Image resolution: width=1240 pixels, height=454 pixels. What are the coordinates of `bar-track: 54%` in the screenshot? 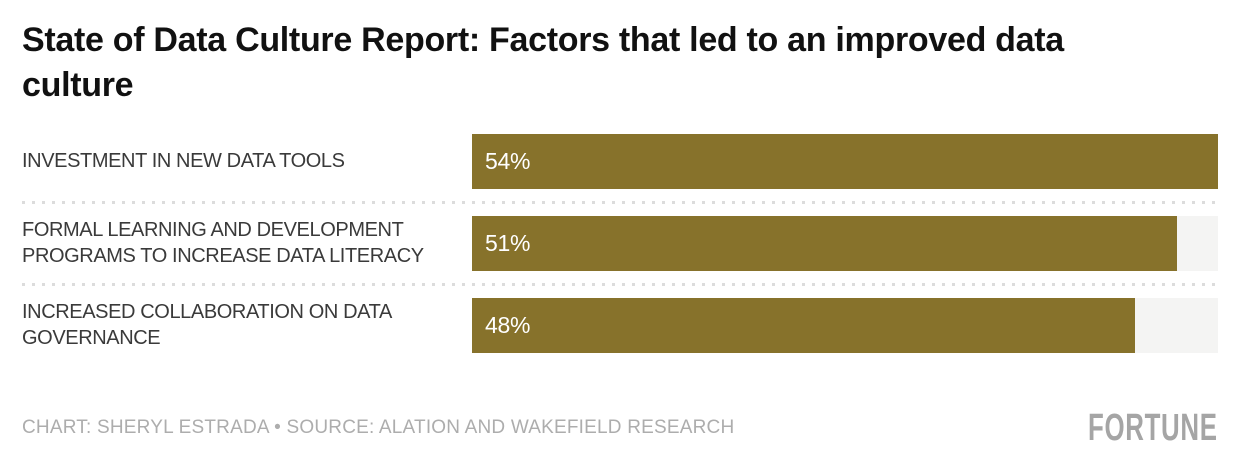 It's located at (845, 161).